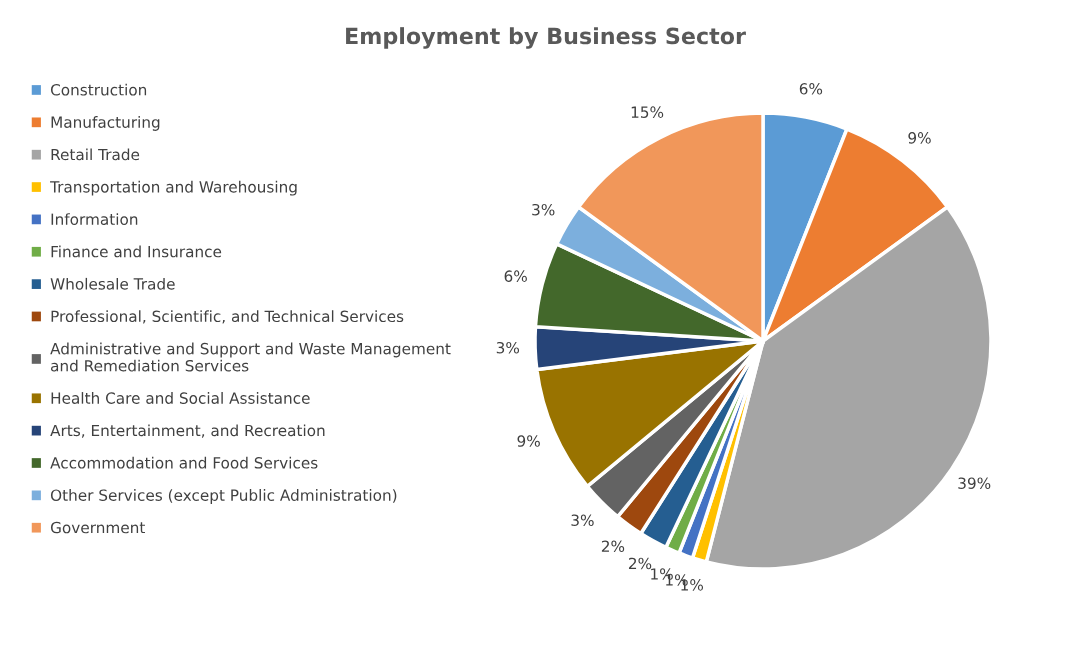  What do you see at coordinates (112, 283) in the screenshot?
I see `legend-label: Wholesale Trade` at bounding box center [112, 283].